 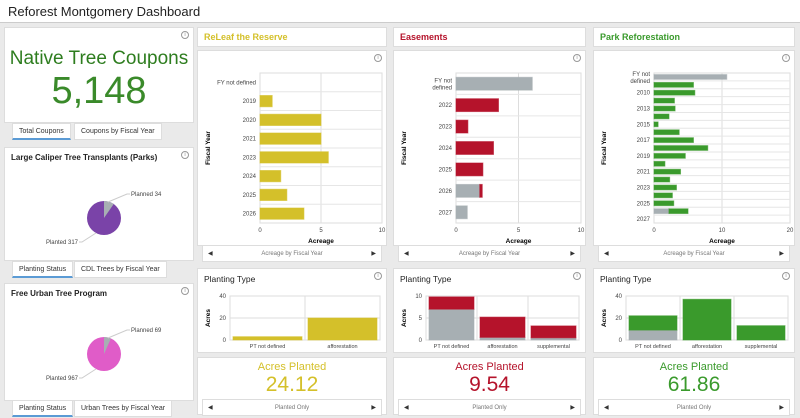 I want to click on y-tick-label: 2024, so click(x=250, y=177).